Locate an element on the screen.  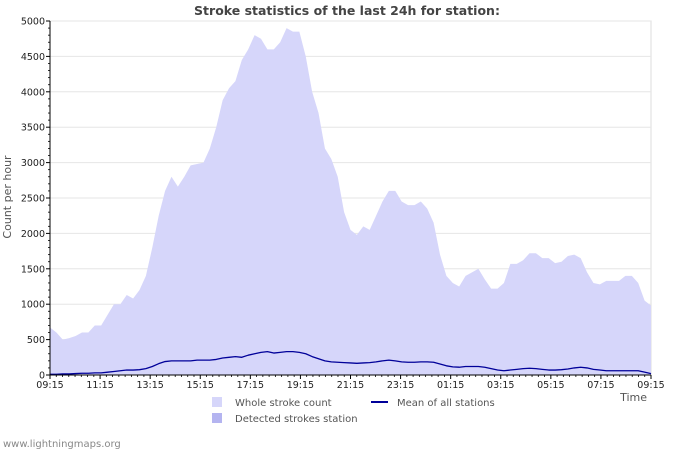
x-tick-label: 21:15 is located at coordinates (350, 385).